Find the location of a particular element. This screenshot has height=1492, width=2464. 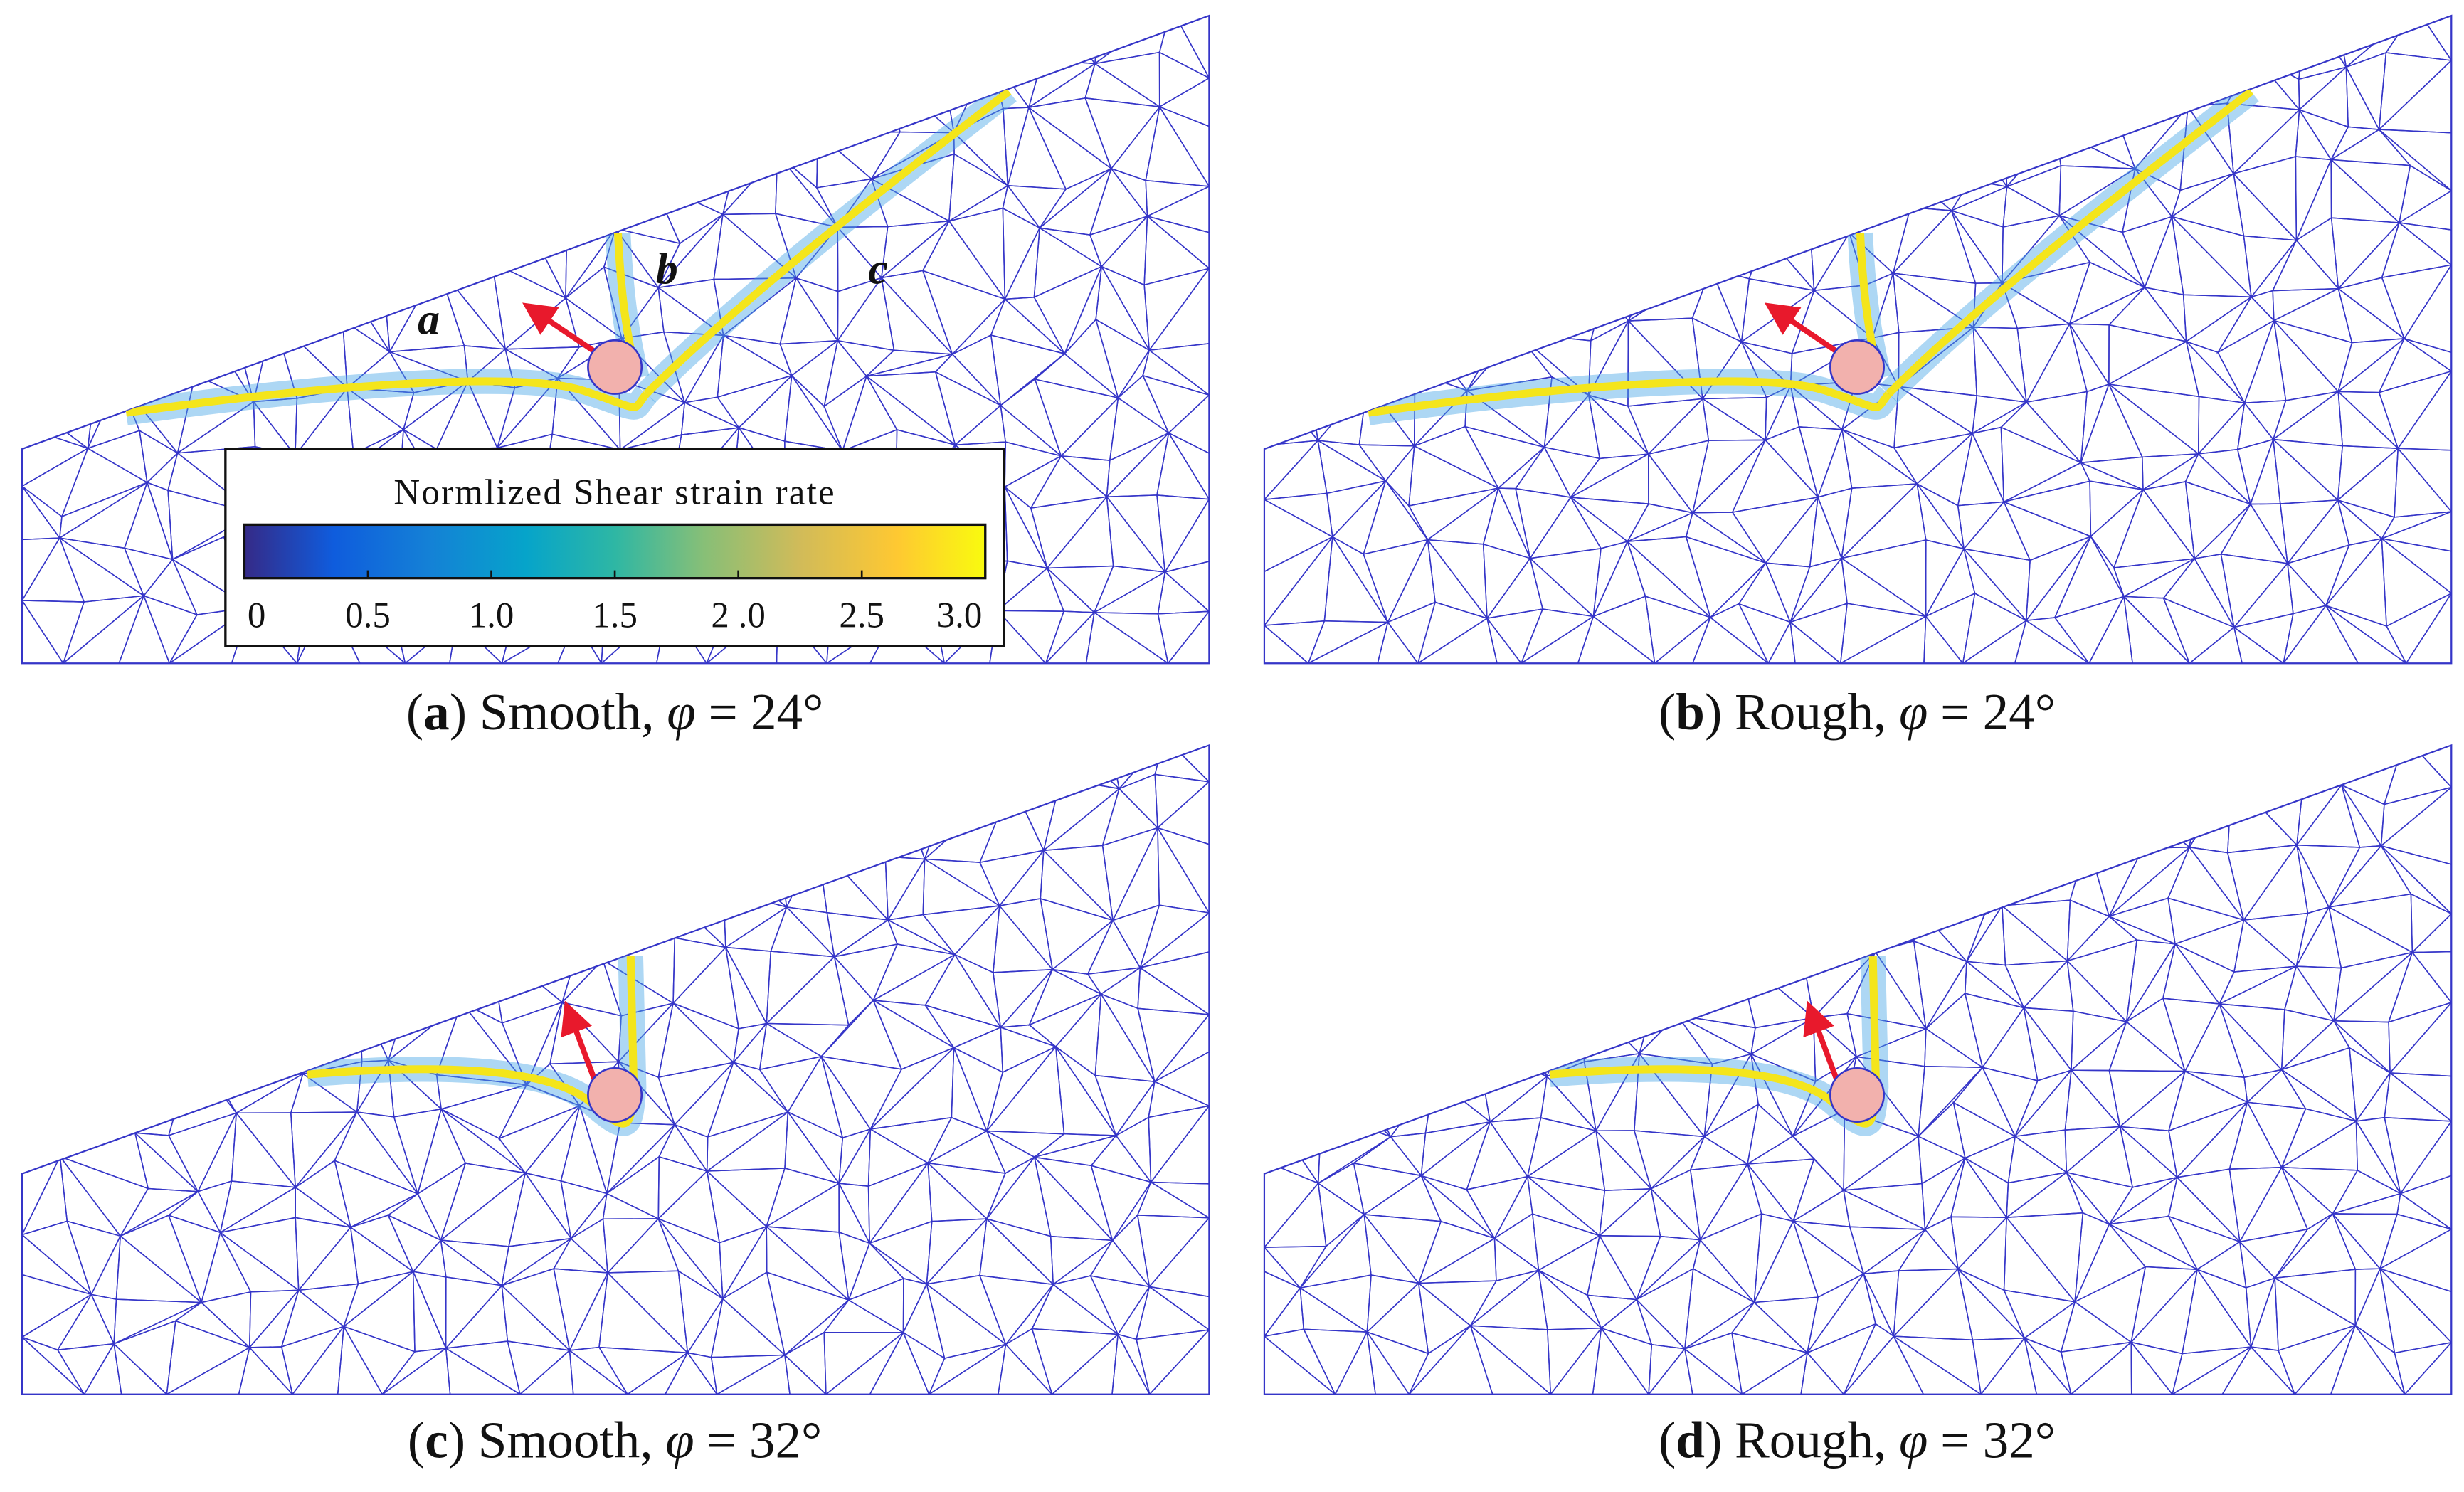

colorbar-title: Normlized Shear strain rate is located at coordinates (614, 493).